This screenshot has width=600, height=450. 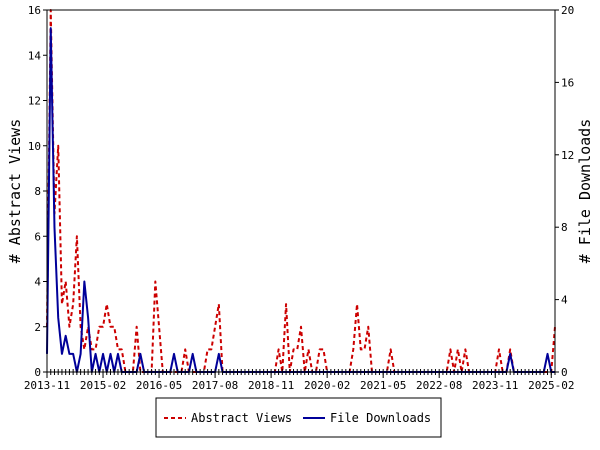 I want to click on y-right-tick-label: 0, so click(x=564, y=372).